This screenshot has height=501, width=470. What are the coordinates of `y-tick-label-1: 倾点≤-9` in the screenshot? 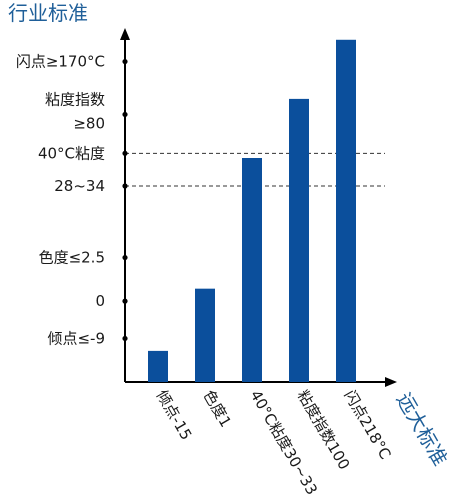 It's located at (76, 338).